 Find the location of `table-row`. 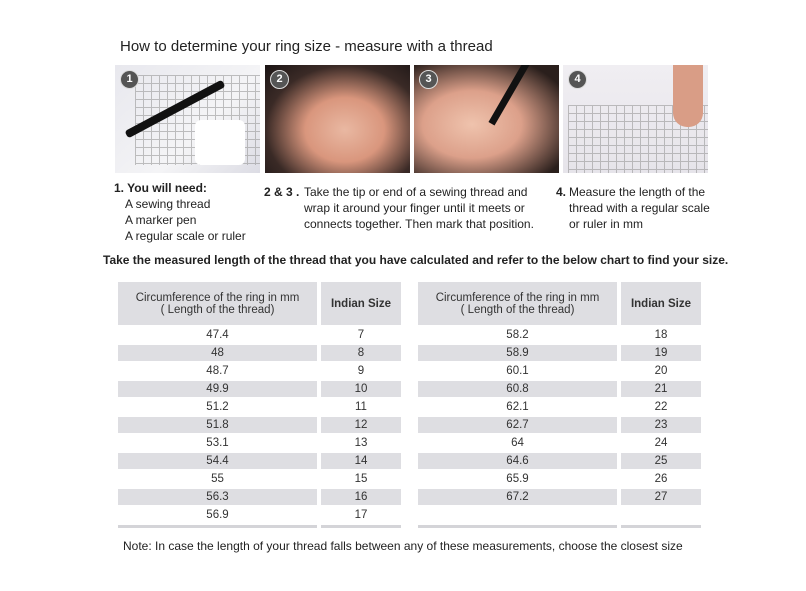

table-row is located at coordinates (559, 515).